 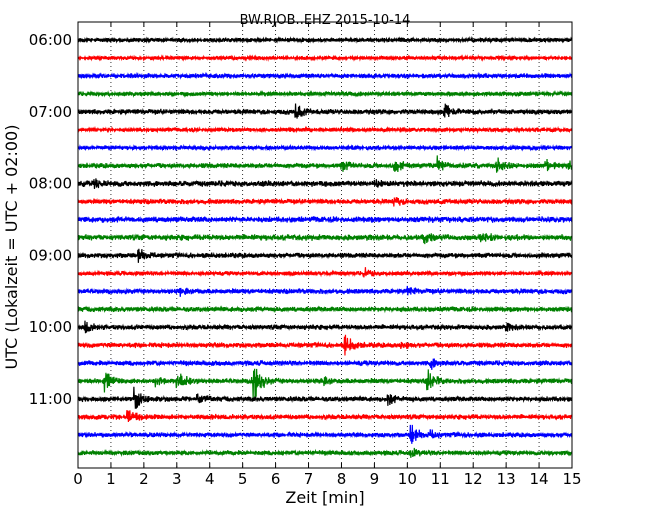 I want to click on x-tick-label: 14, so click(x=539, y=479).